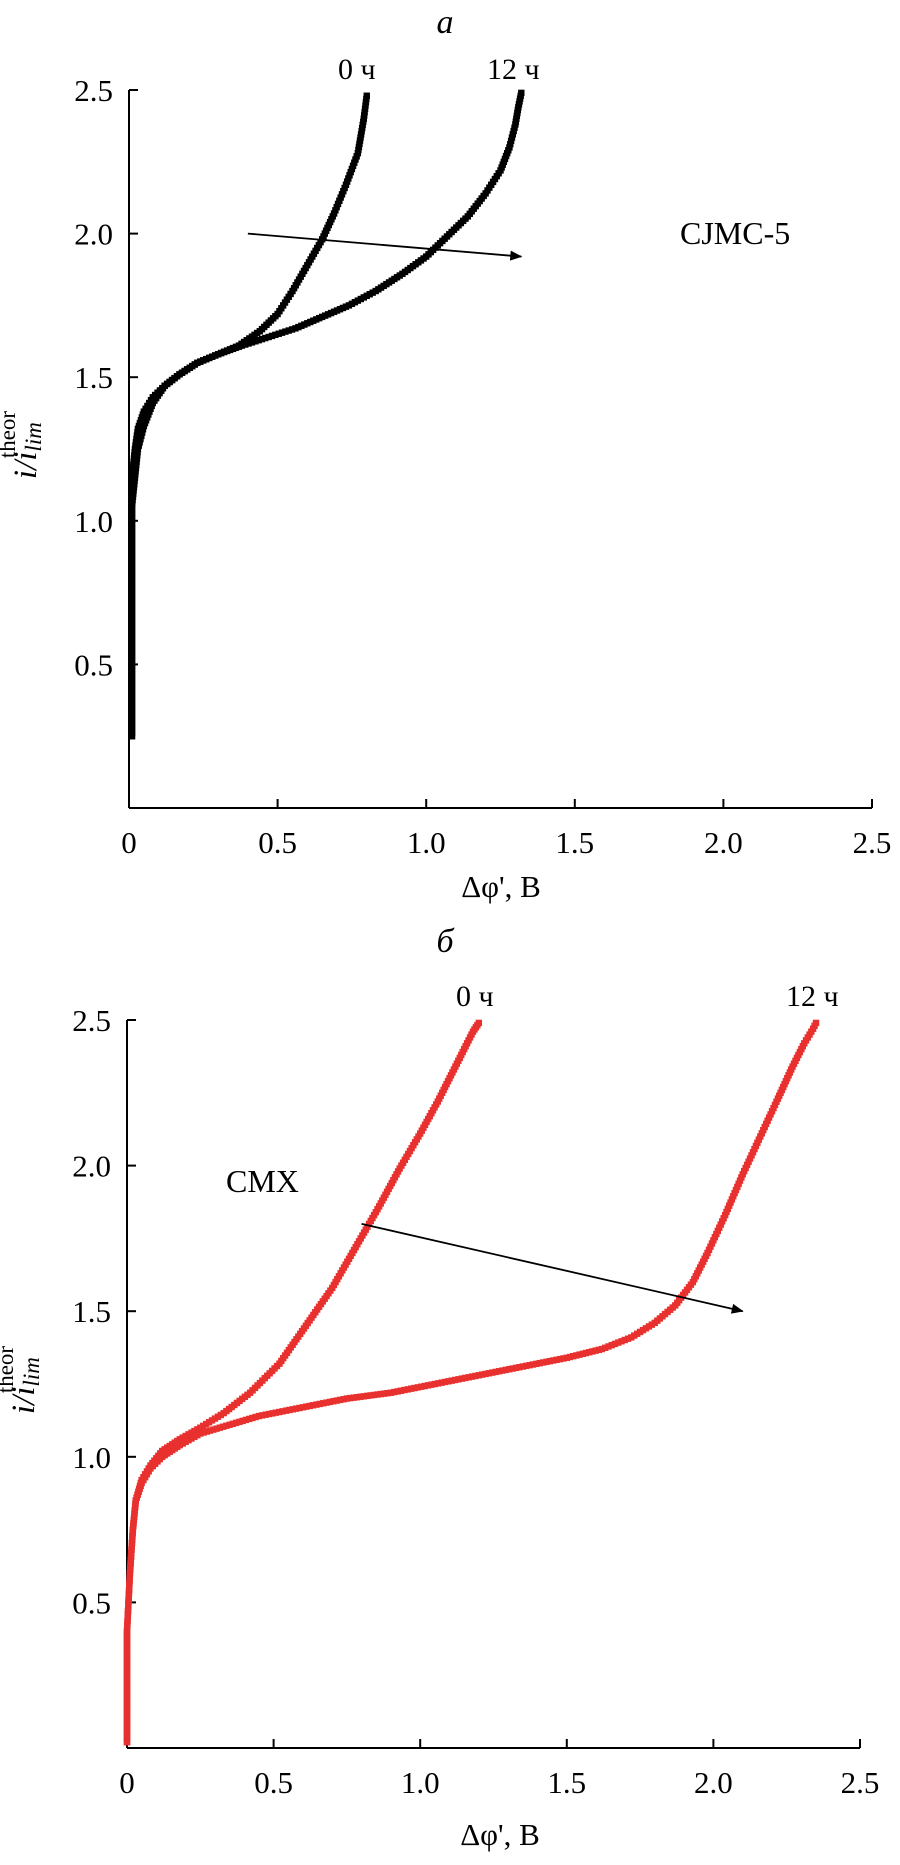  Describe the element at coordinates (501, 886) in the screenshot. I see `panel-a-xlabel: Δφ', В` at that location.